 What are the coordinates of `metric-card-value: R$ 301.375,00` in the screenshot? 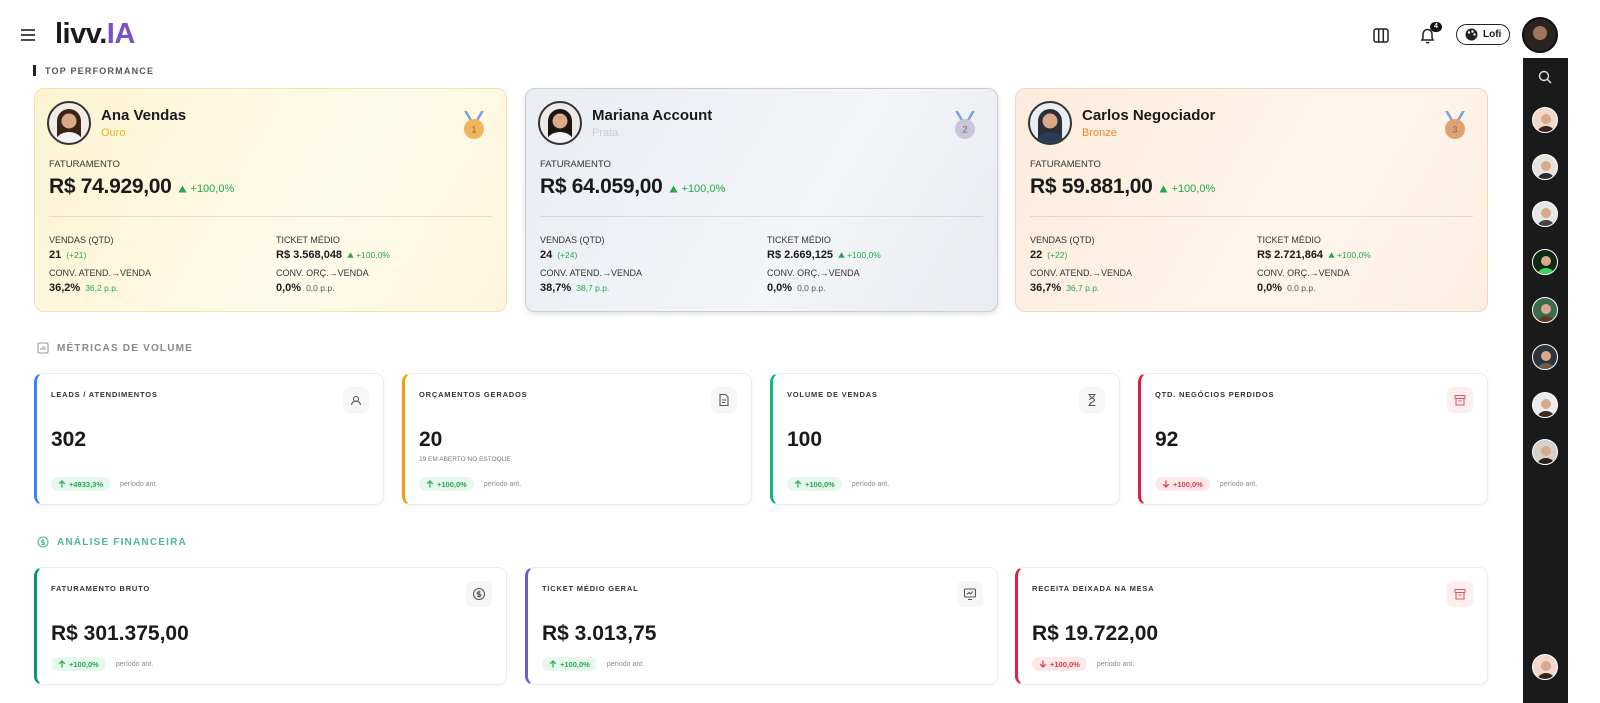 It's located at (120, 633).